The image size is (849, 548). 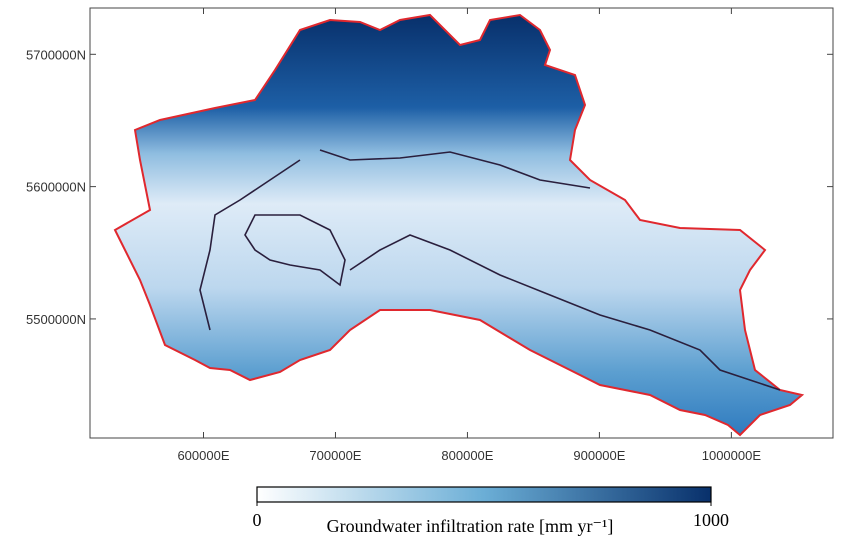 What do you see at coordinates (599, 455) in the screenshot?
I see `x-tick-label: 900000E` at bounding box center [599, 455].